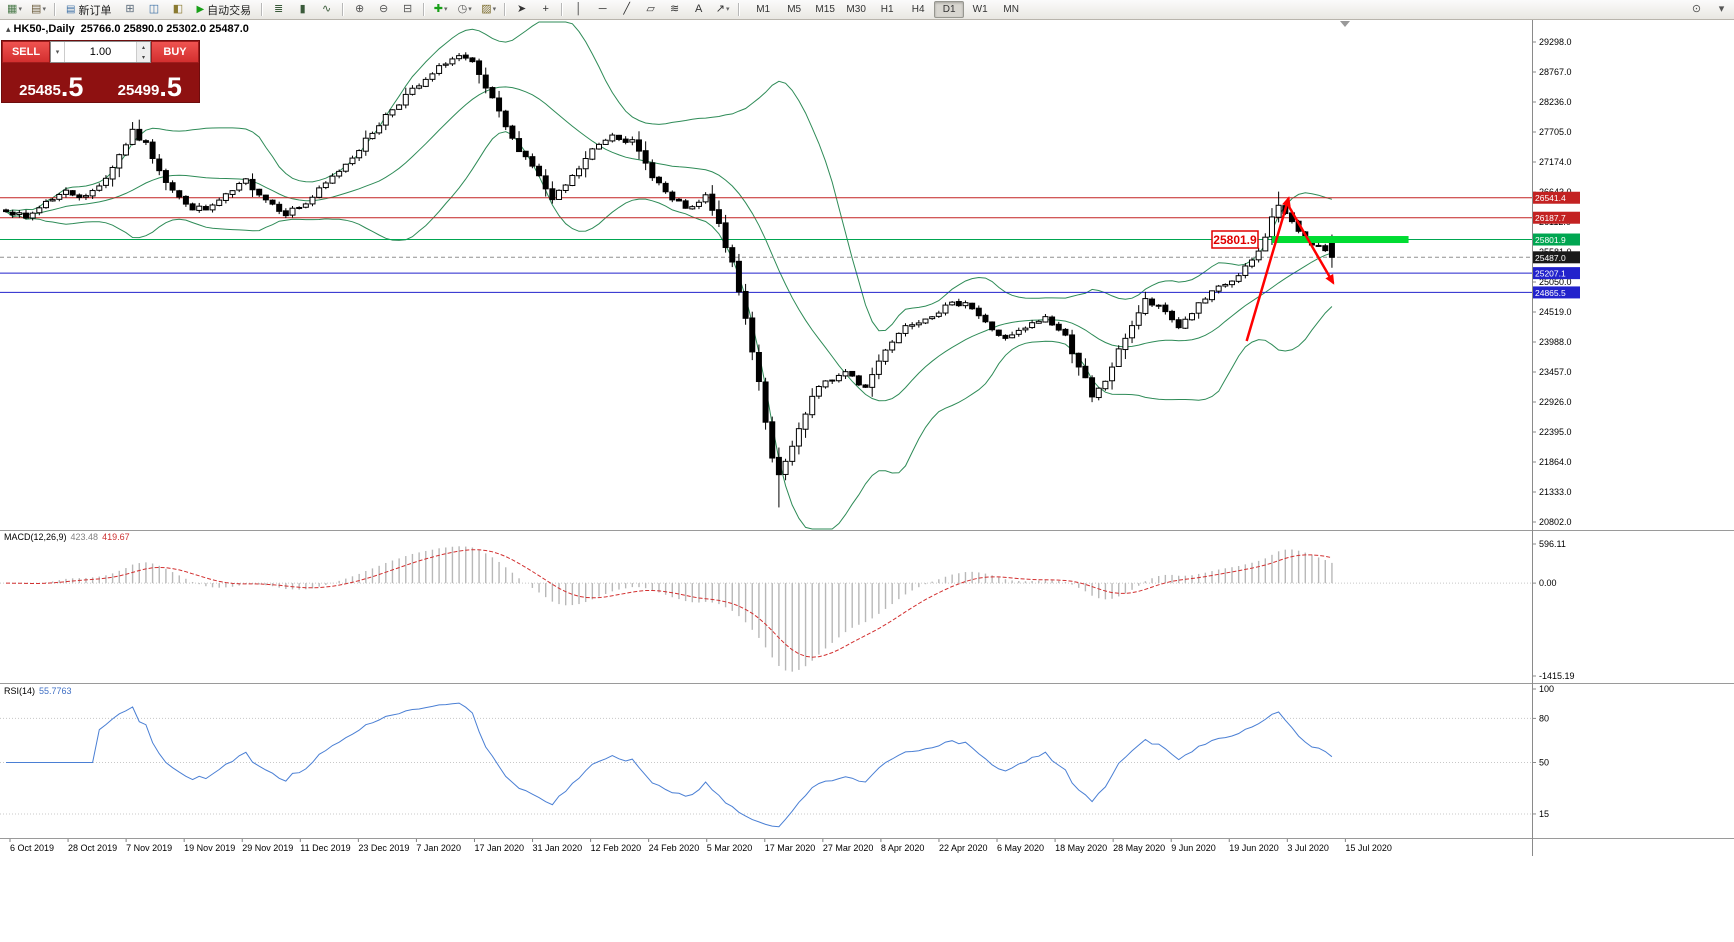  What do you see at coordinates (1555, 102) in the screenshot?
I see `svg-text: 28236.0` at bounding box center [1555, 102].